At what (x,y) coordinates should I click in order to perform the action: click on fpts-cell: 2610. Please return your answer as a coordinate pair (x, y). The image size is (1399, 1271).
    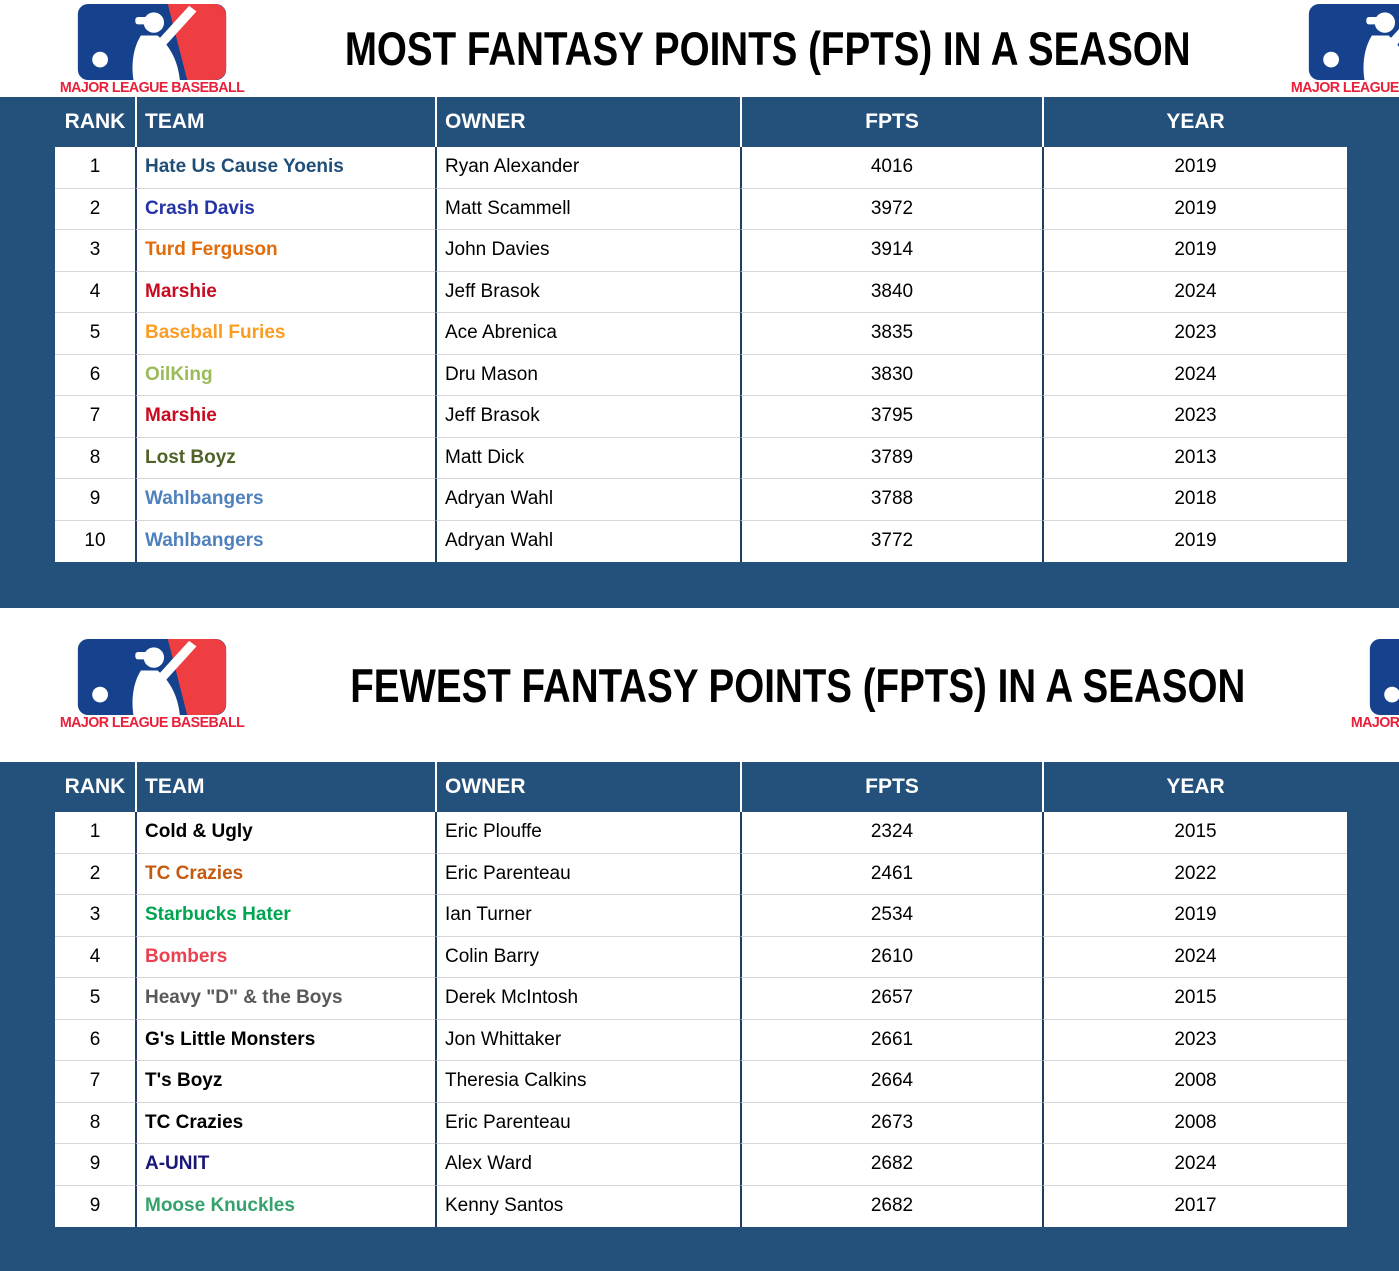
    Looking at the image, I should click on (891, 957).